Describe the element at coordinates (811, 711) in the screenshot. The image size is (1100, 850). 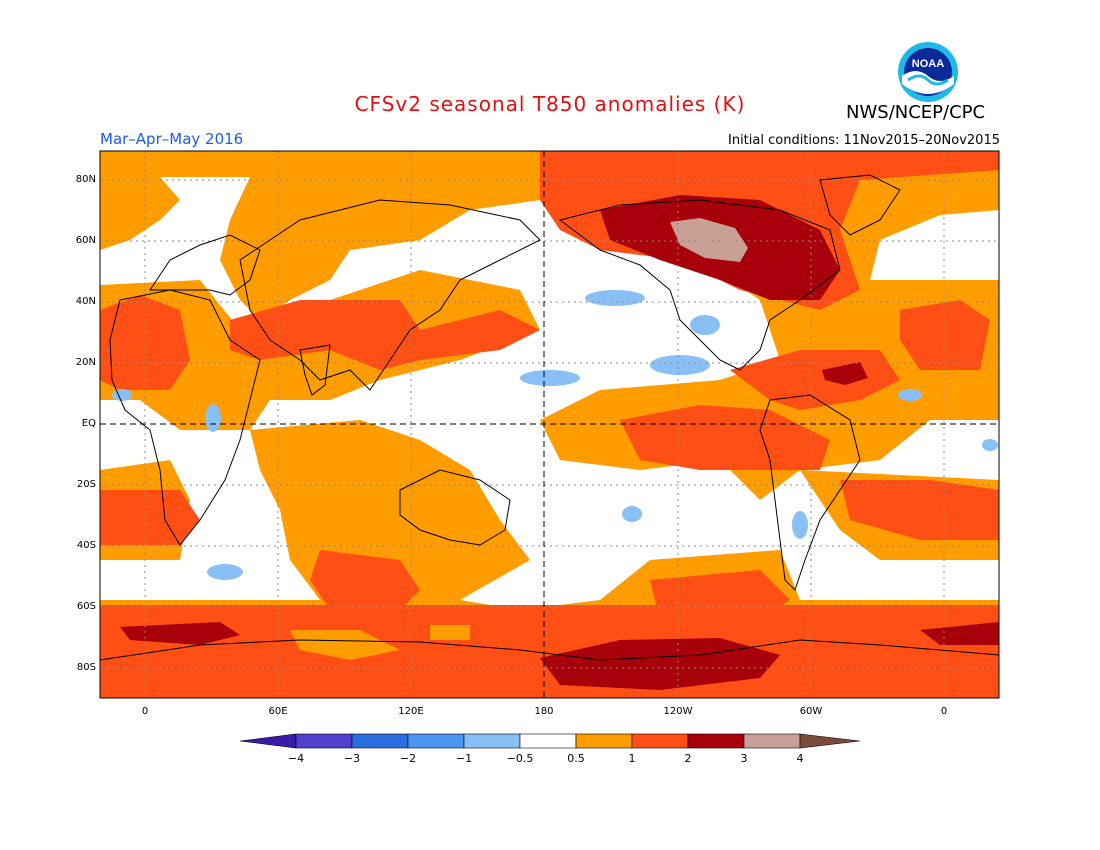
I see `lon-label-60w: 60W` at that location.